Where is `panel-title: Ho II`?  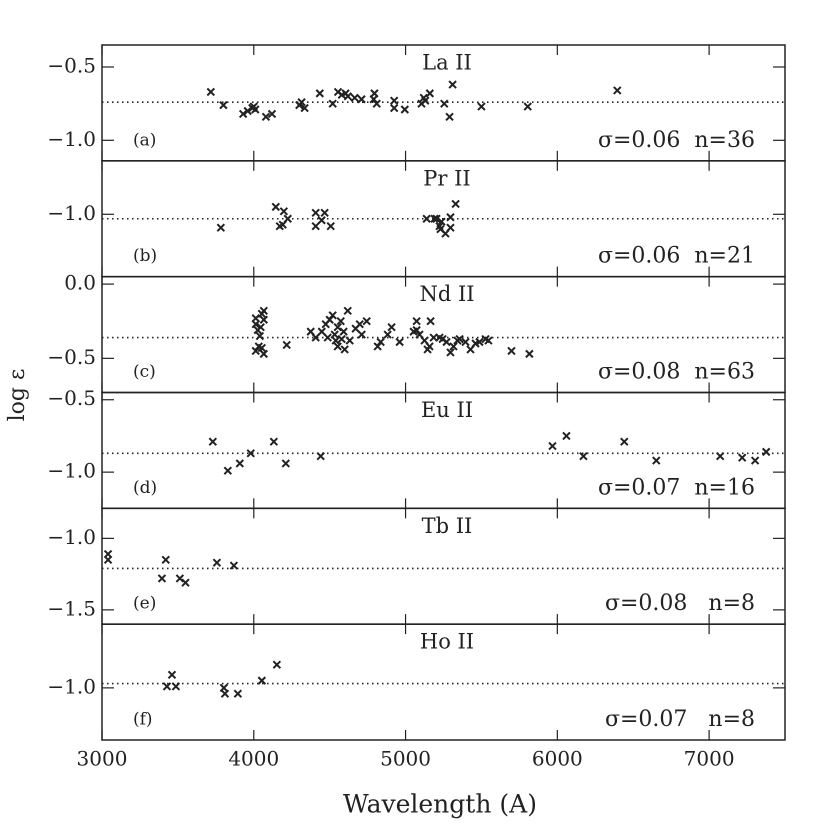 panel-title: Ho II is located at coordinates (447, 642).